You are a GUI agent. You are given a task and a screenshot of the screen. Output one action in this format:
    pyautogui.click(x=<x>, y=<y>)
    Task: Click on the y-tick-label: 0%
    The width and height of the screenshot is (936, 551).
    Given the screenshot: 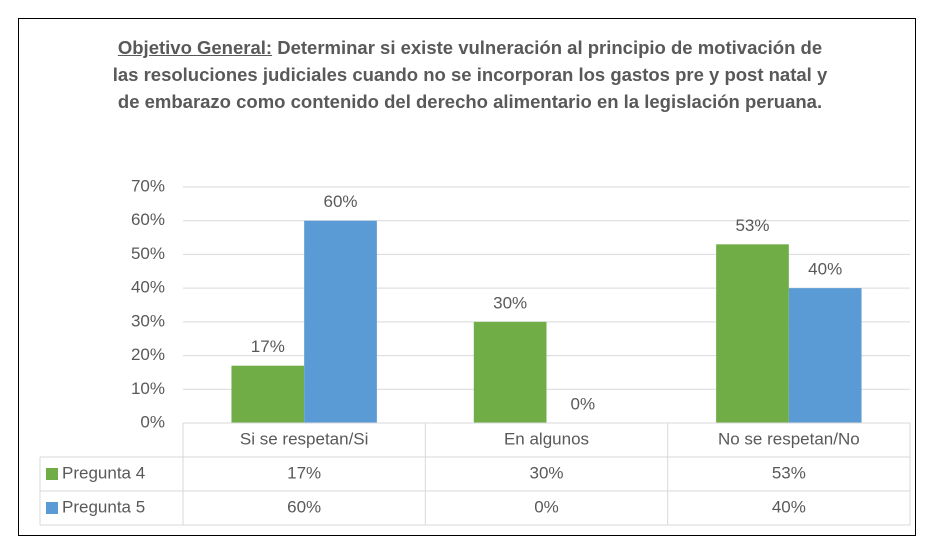 What is the action you would take?
    pyautogui.click(x=152, y=421)
    